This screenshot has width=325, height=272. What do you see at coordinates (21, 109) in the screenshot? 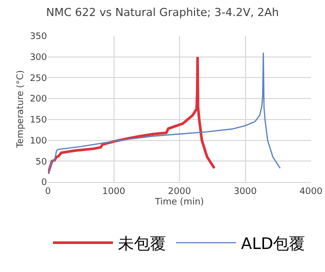
I see `y-axis-title: Temperature (°C)` at bounding box center [21, 109].